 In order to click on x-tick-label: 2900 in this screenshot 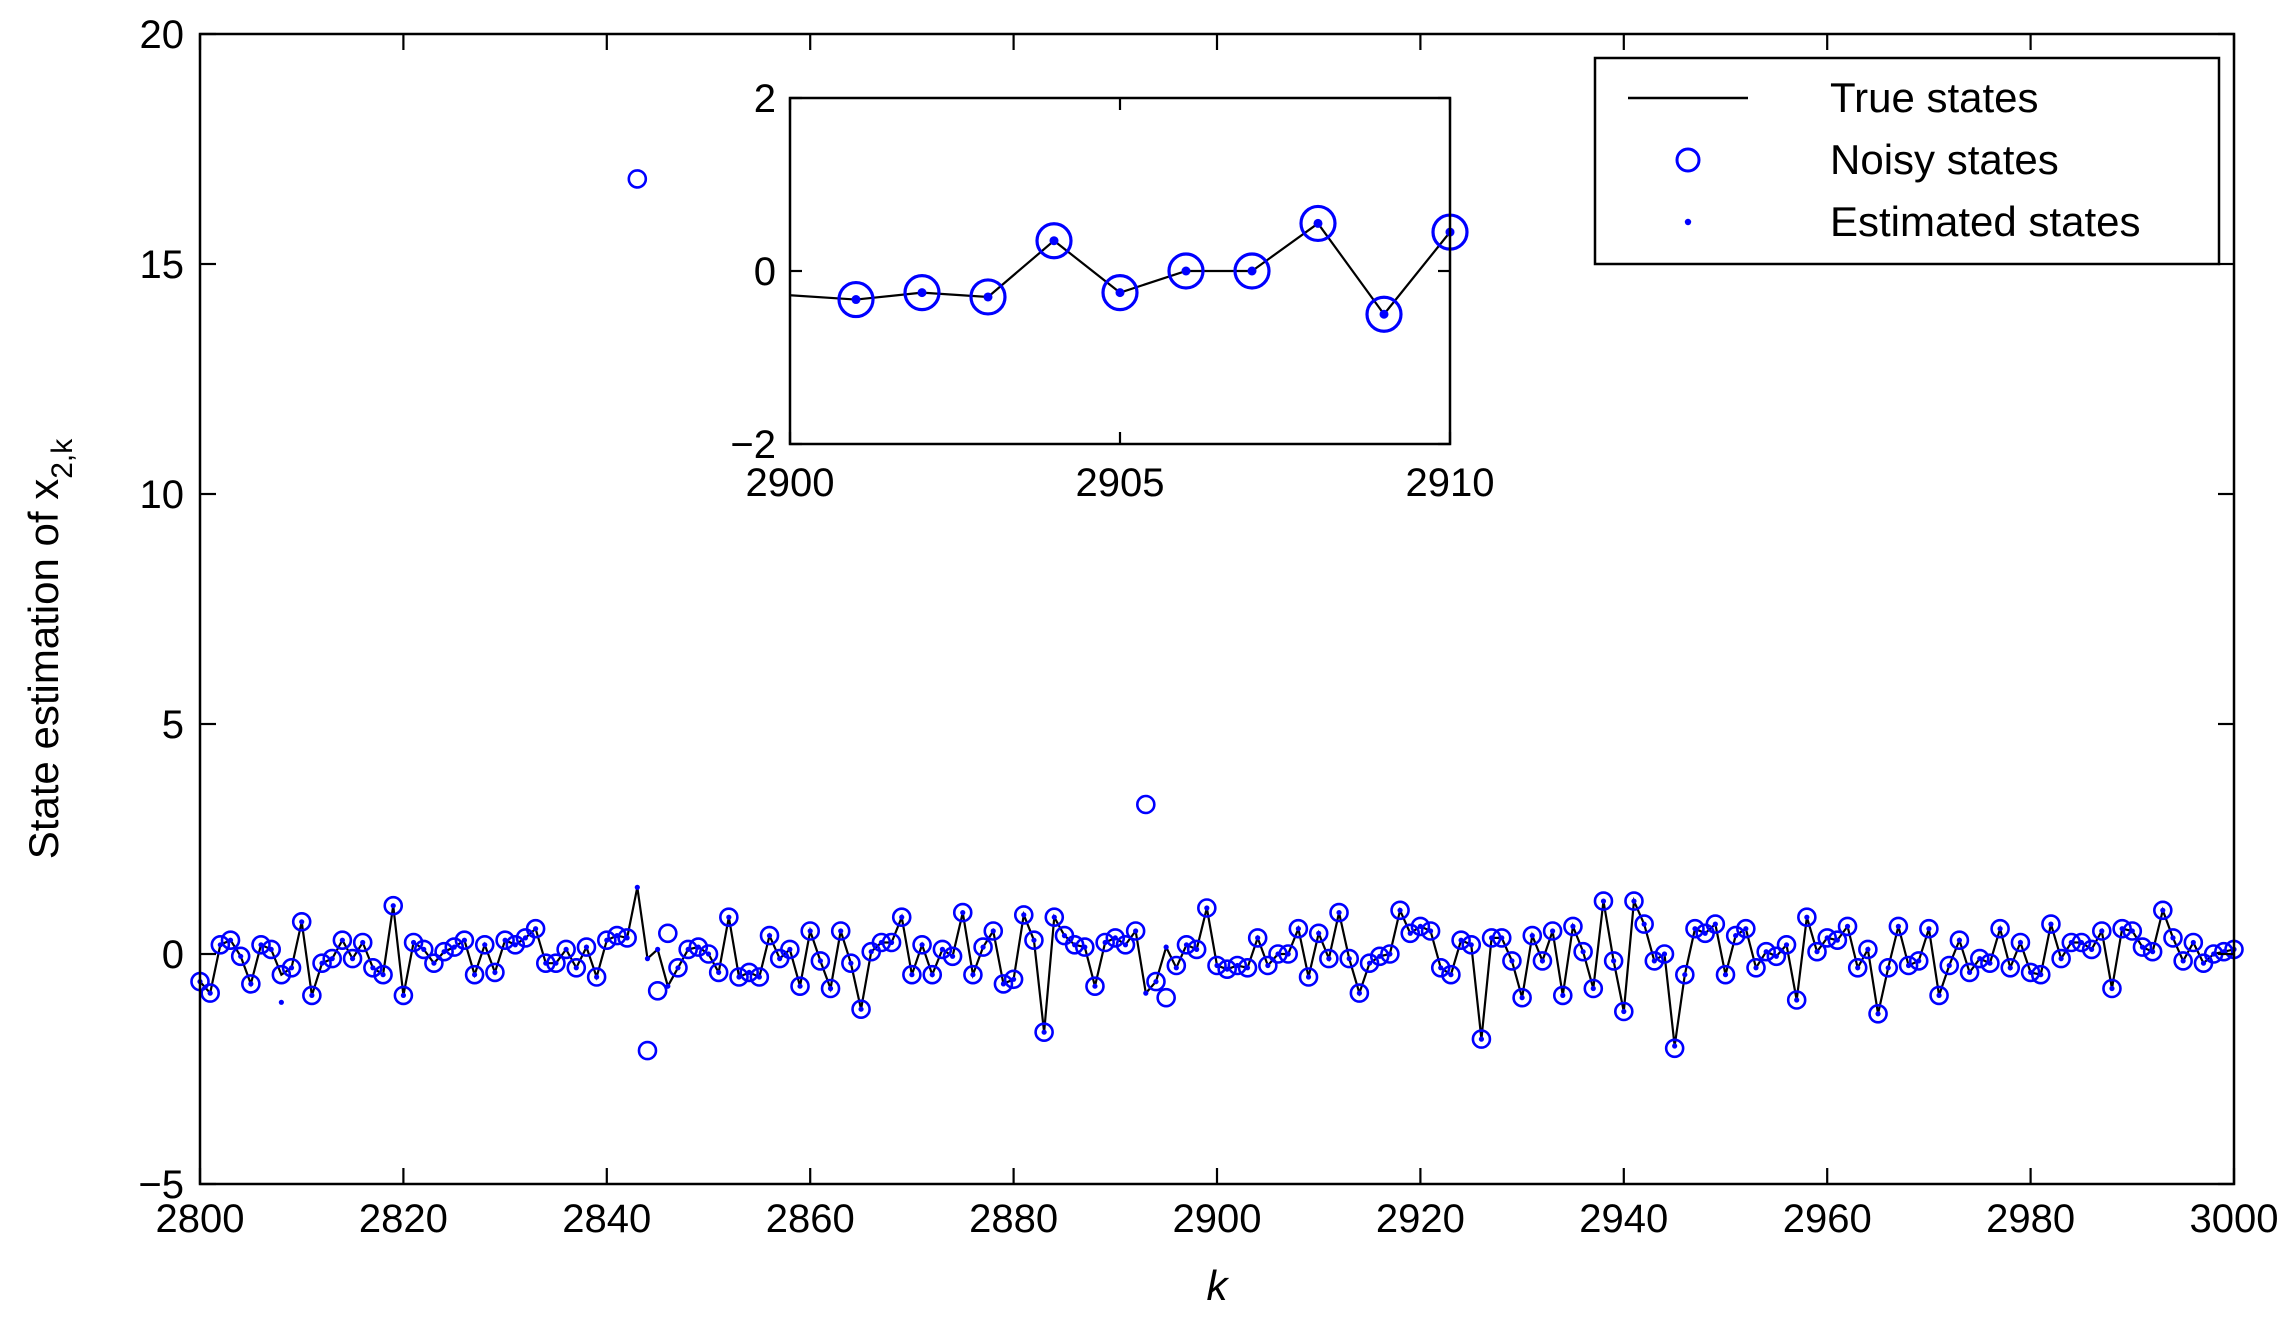, I will do `click(1217, 1219)`.